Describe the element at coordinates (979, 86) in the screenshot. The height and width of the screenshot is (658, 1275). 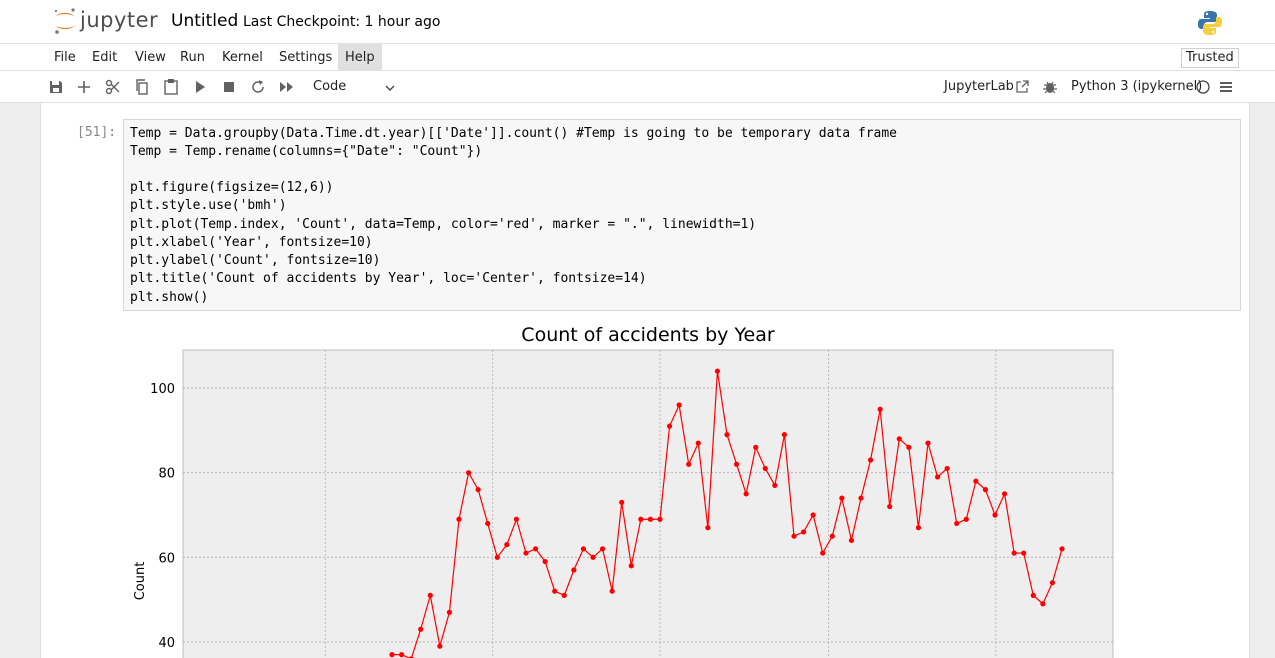
I see `open-jupyterlab-link: JupyterLab` at that location.